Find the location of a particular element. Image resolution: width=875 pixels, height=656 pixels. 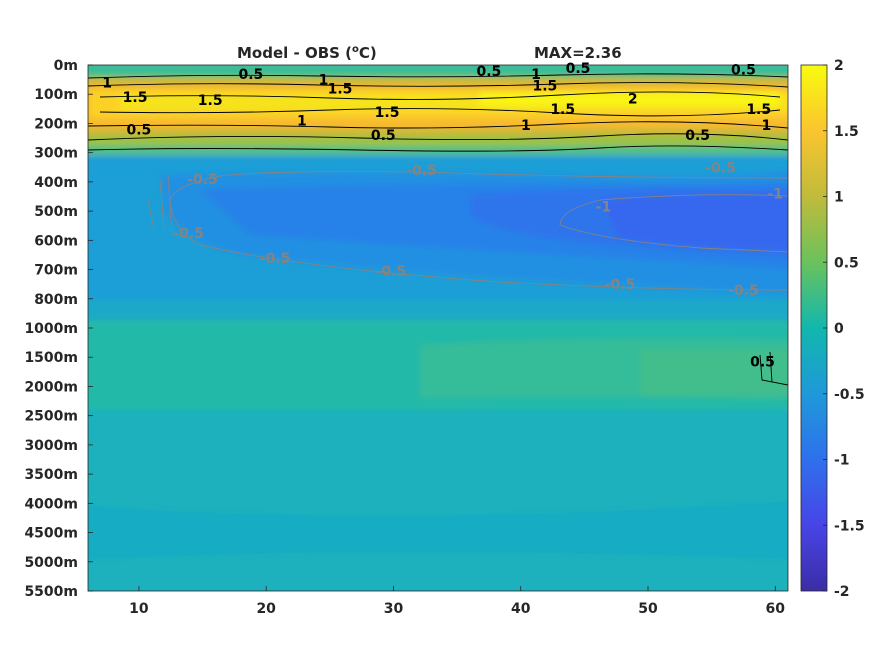

y-tick-label: 400m is located at coordinates (56, 183).